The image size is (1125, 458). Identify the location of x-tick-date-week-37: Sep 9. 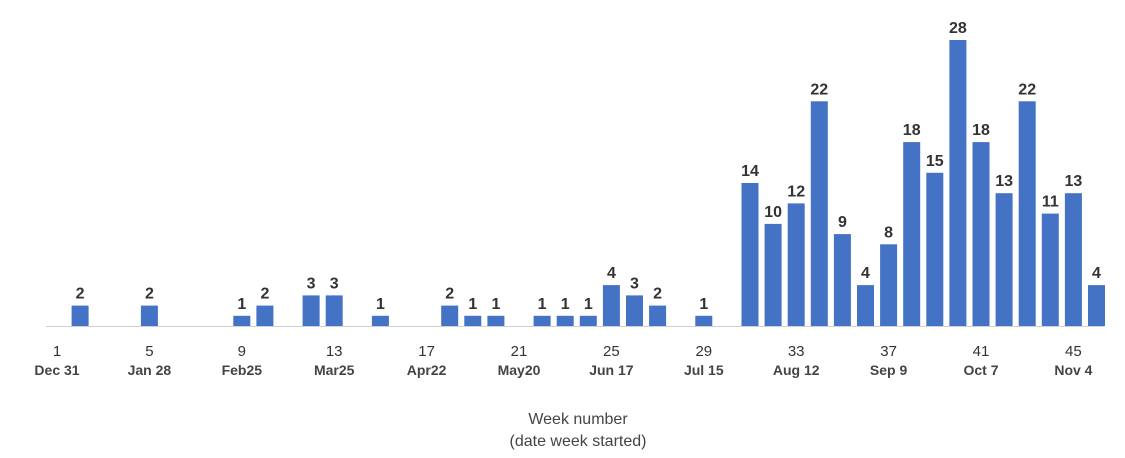
(889, 370).